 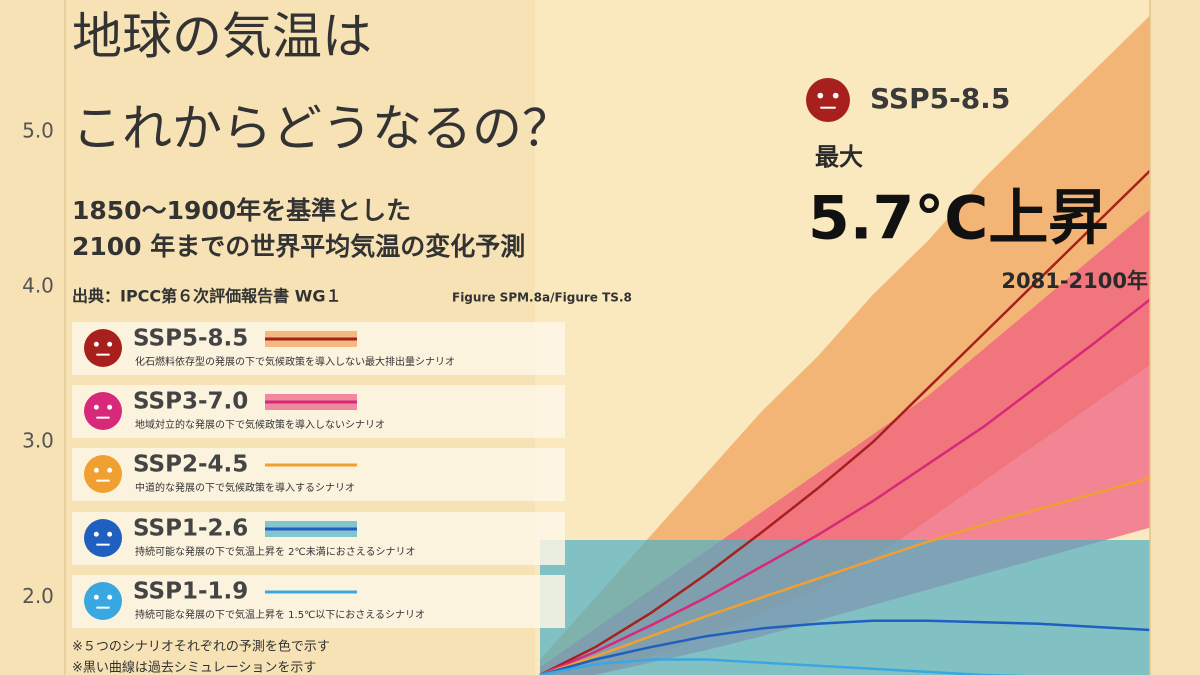 I want to click on legend-name: SSP1-2.6, so click(x=190, y=529).